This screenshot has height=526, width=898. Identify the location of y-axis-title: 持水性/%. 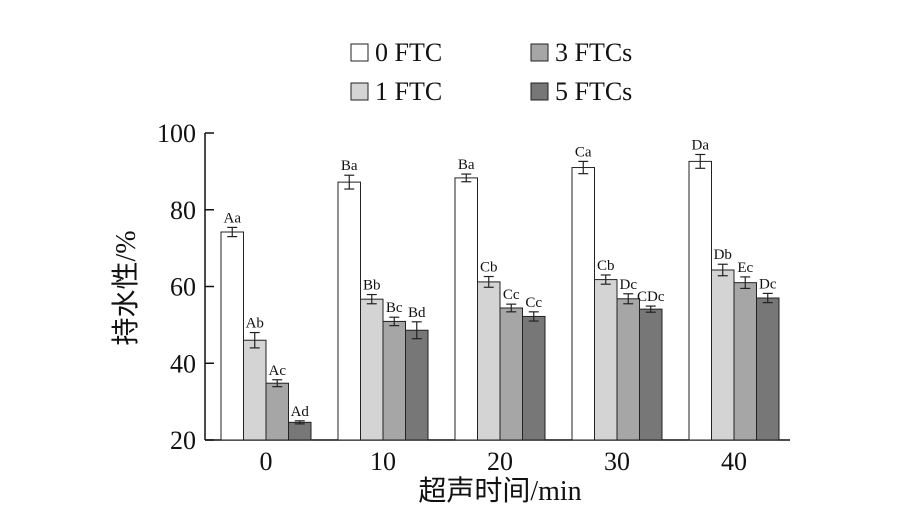
(126, 287).